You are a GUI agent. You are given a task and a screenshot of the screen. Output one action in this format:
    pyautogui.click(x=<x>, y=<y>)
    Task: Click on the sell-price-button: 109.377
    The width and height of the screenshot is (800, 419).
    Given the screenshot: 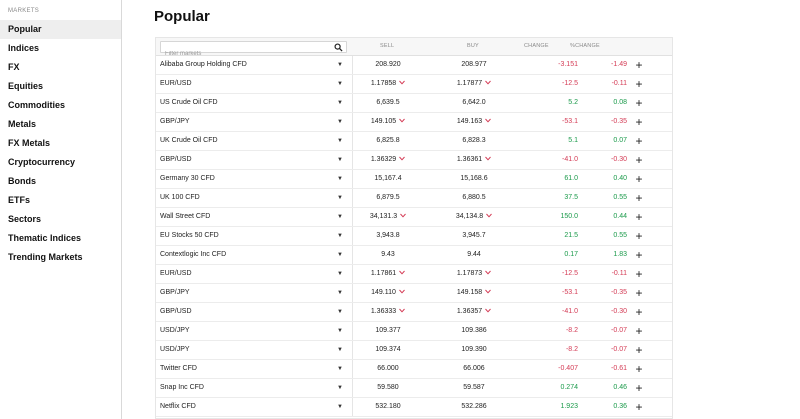 What is the action you would take?
    pyautogui.click(x=388, y=331)
    